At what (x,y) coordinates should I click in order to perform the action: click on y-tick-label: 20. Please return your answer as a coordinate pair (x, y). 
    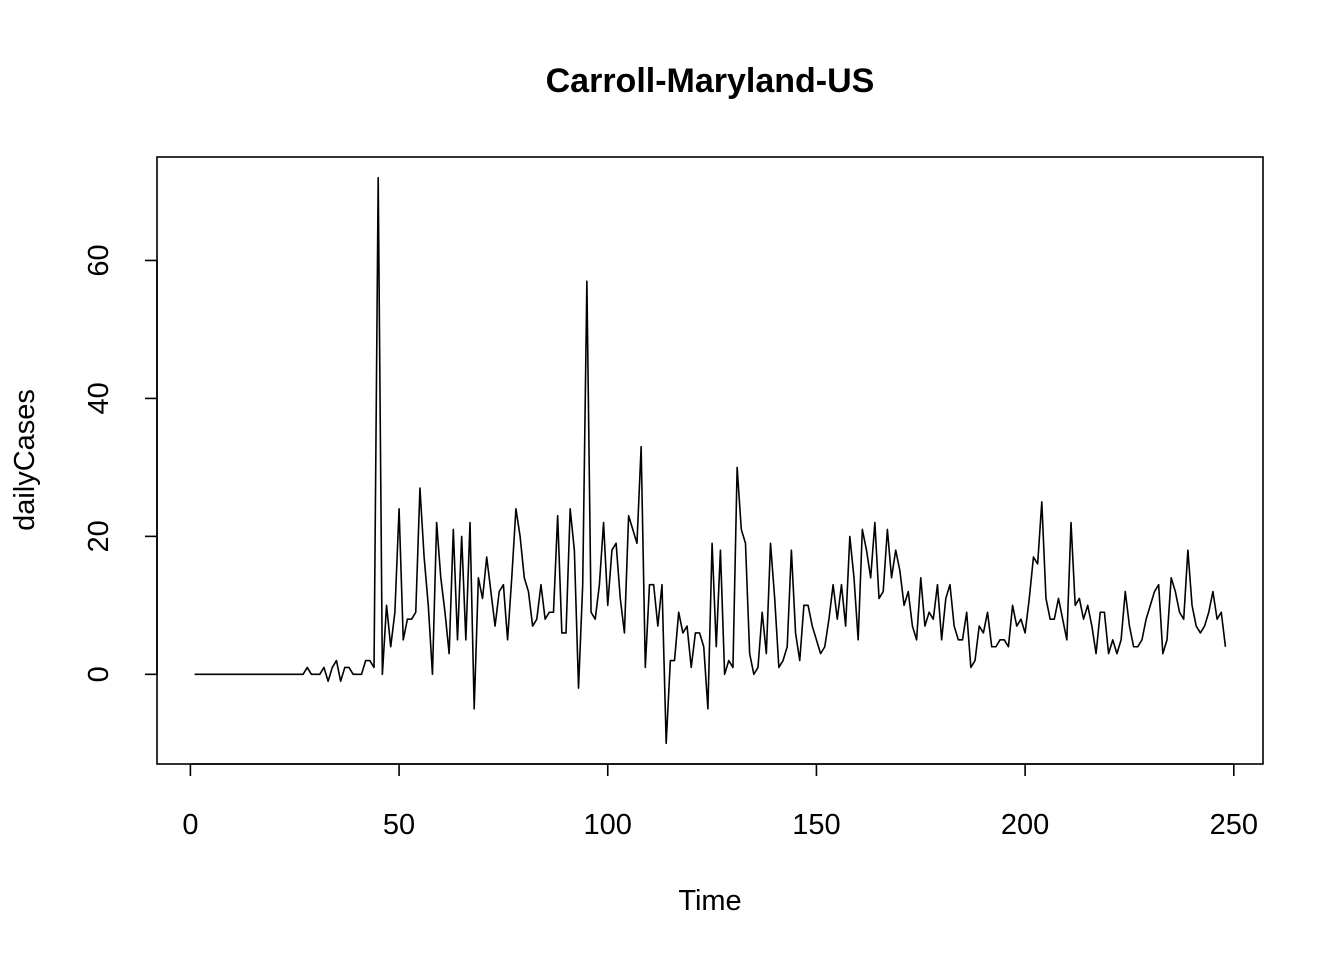
    Looking at the image, I should click on (99, 536).